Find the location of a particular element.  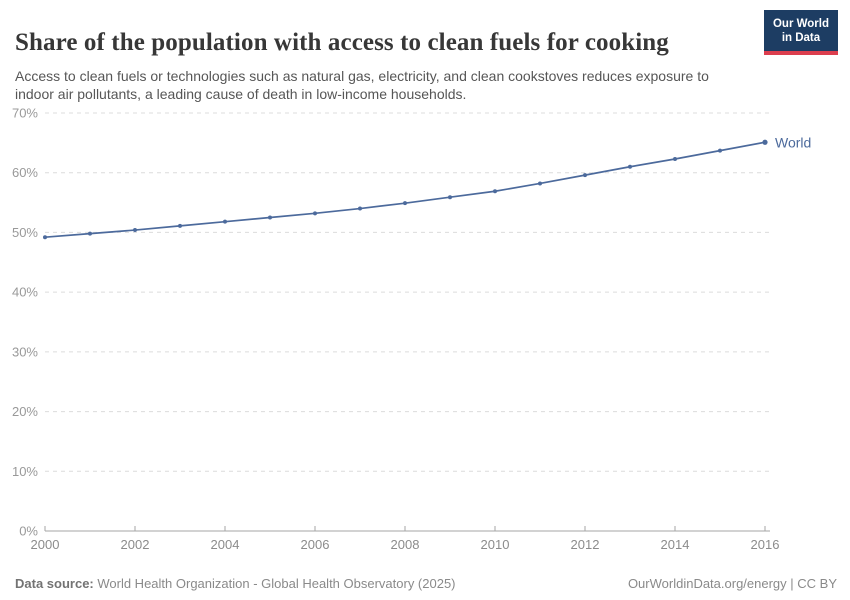

data-source-label: Data source: is located at coordinates (54, 583).